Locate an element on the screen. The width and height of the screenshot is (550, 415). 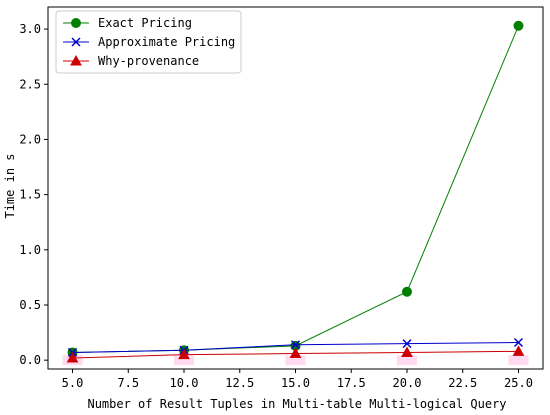
x-tick-label: 22.5 is located at coordinates (462, 383).